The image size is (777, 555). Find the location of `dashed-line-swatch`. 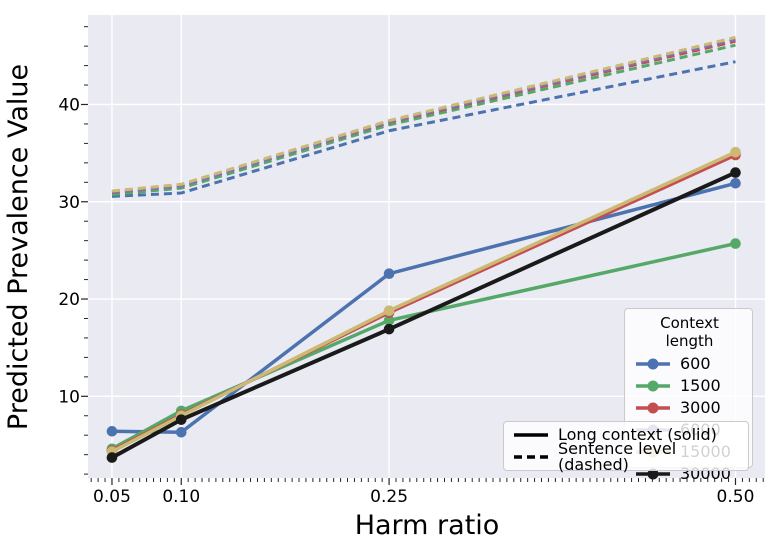

dashed-line-swatch is located at coordinates (531, 457).